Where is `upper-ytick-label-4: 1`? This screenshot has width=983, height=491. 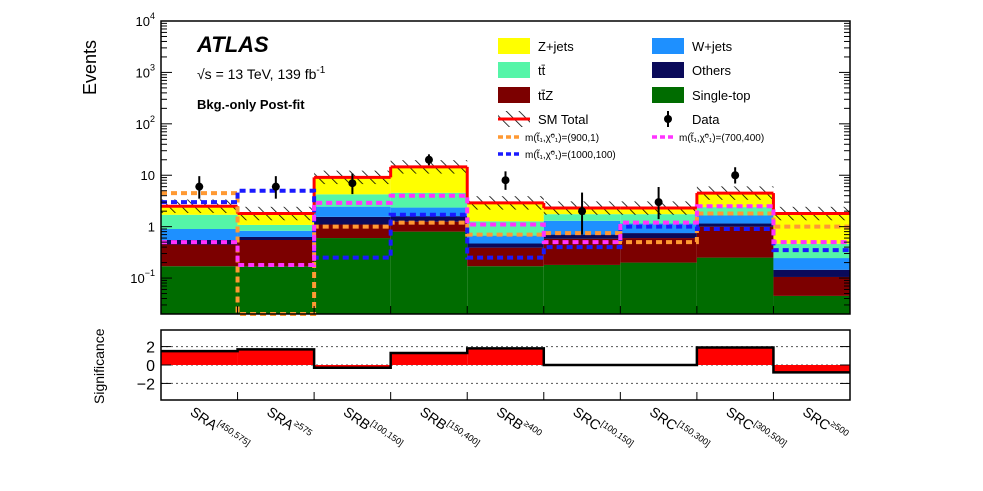 upper-ytick-label-4: 1 is located at coordinates (151, 227).